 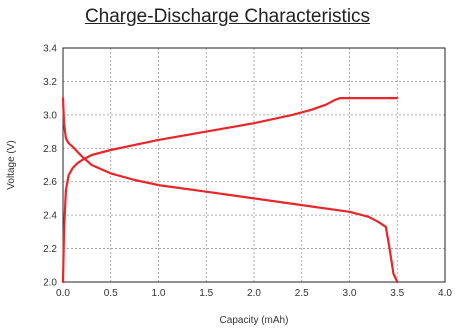 I want to click on y-tick-label: 2.4, so click(x=50, y=216).